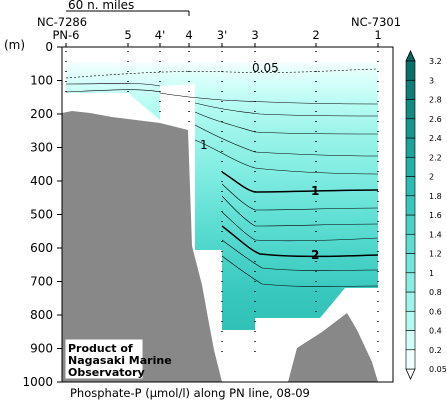  I want to click on colorbar-label: 3.2, so click(435, 61).